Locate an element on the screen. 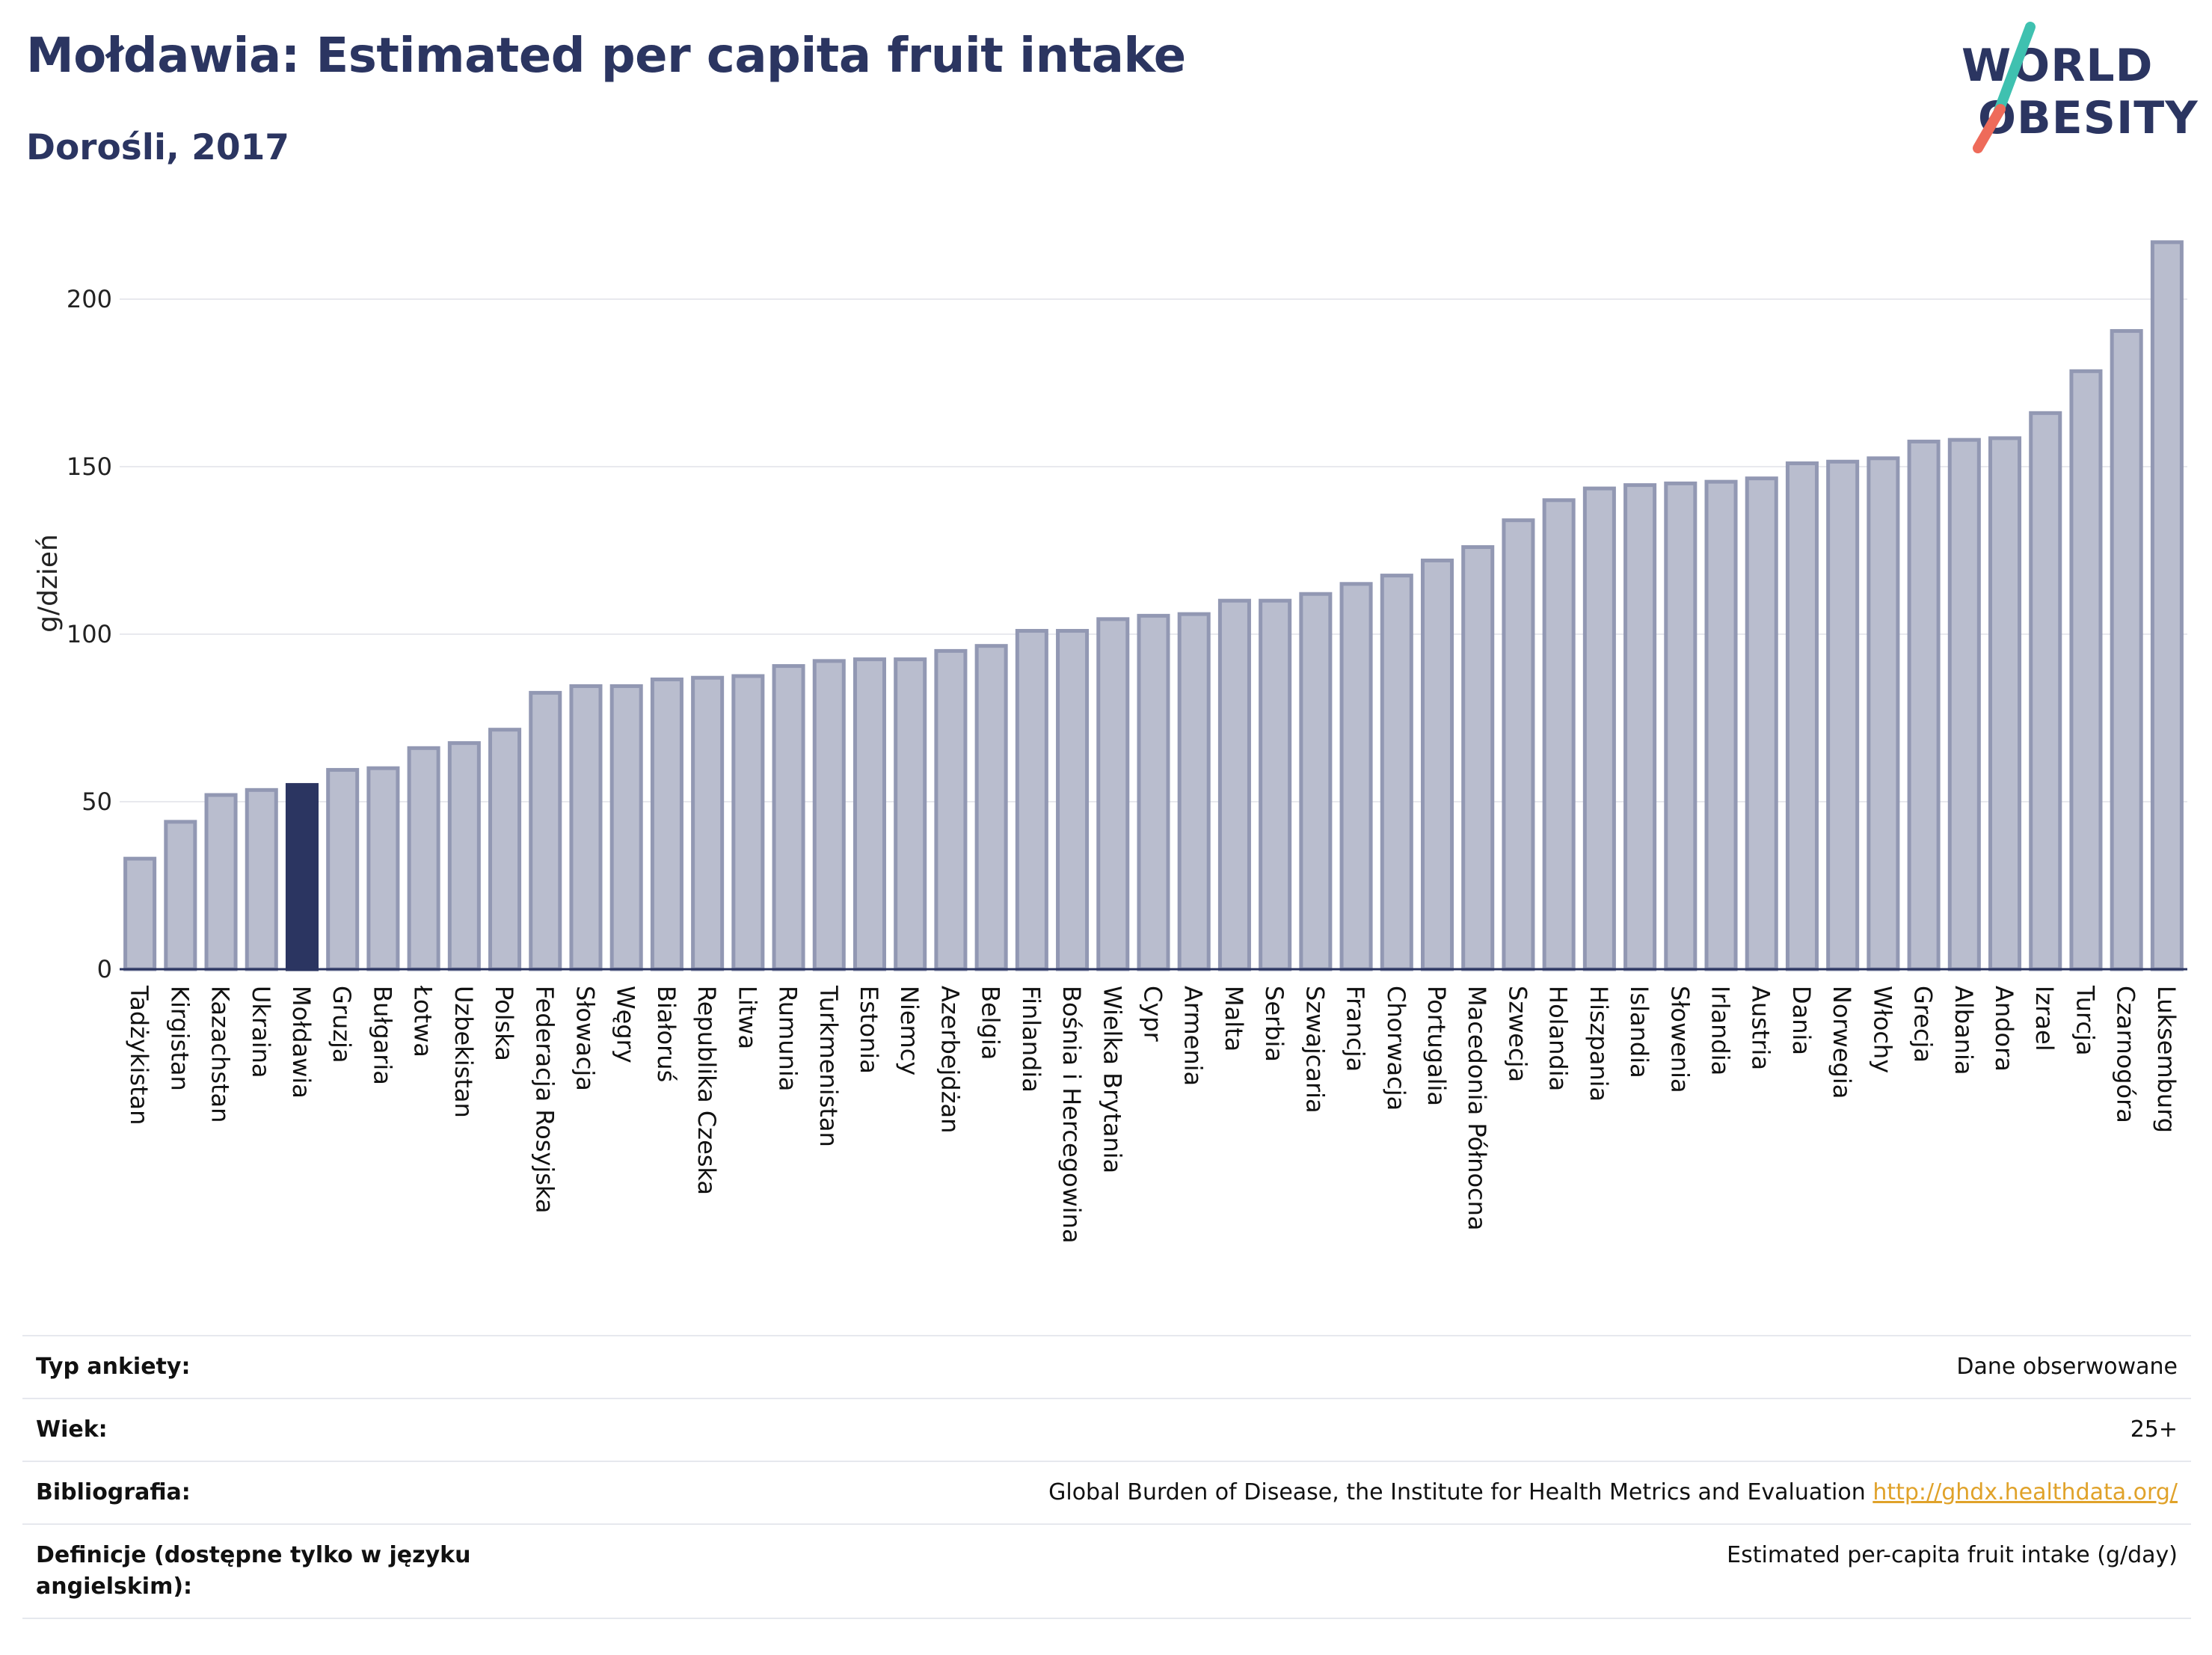 The image size is (2212, 1655). x-tick-label: Albania is located at coordinates (1964, 1030).